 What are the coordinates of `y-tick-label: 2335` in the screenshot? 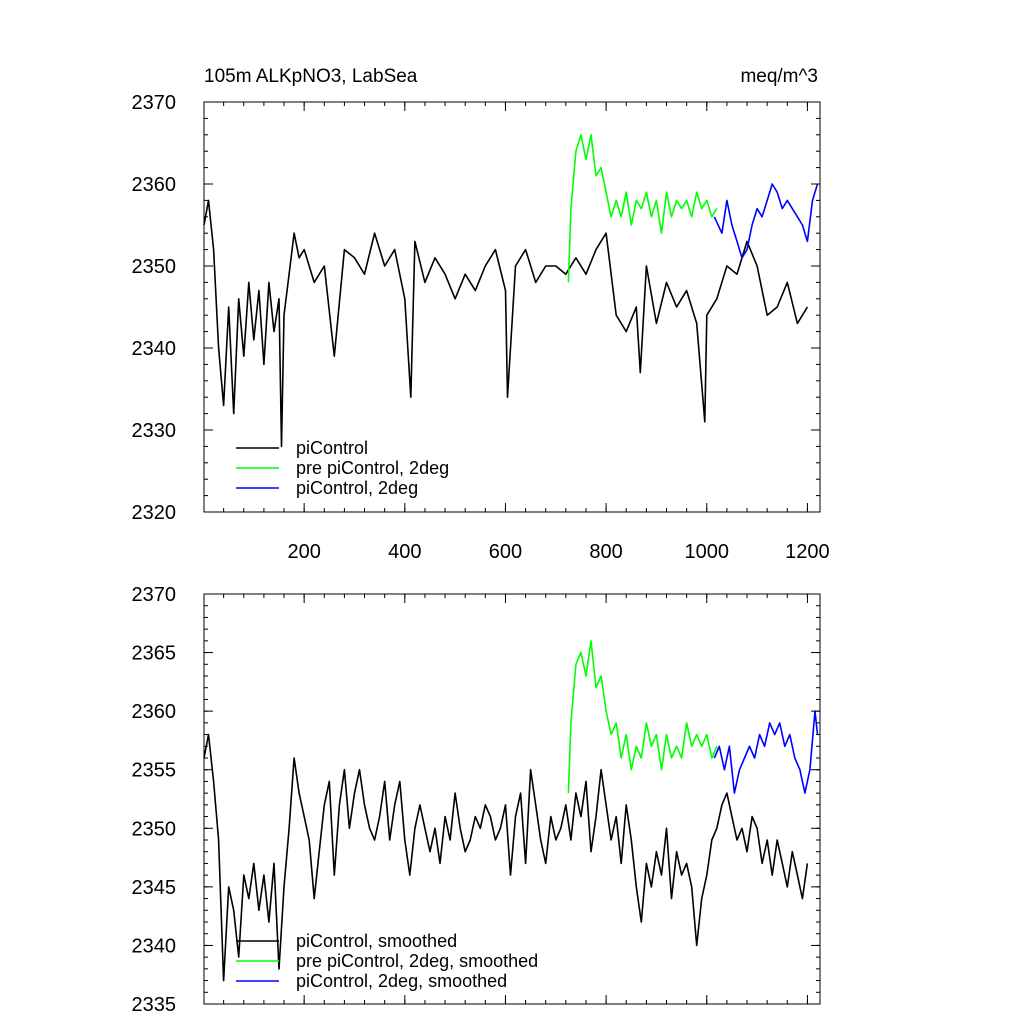 It's located at (154, 1005).